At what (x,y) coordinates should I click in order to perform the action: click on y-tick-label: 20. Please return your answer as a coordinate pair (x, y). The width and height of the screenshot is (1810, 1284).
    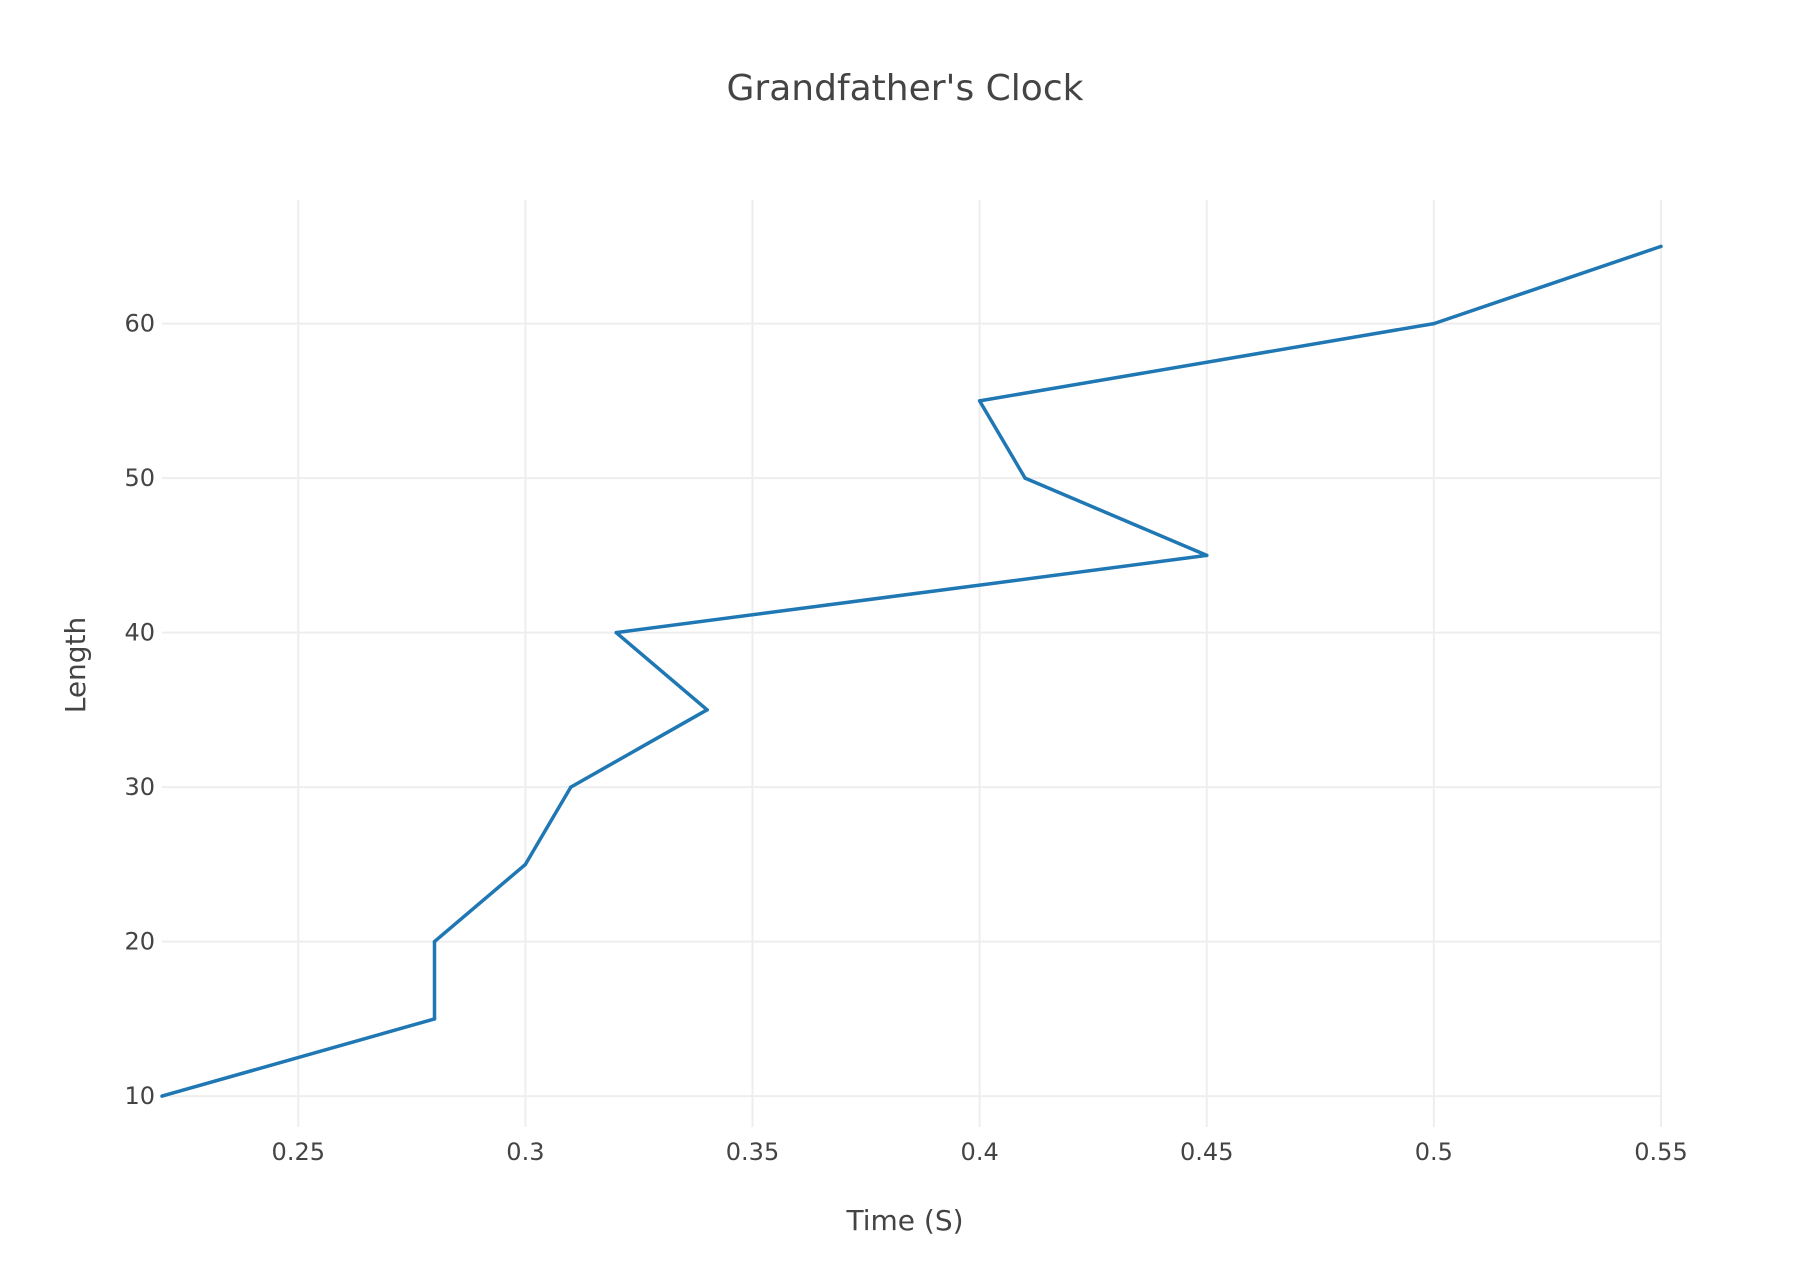
    Looking at the image, I should click on (139, 942).